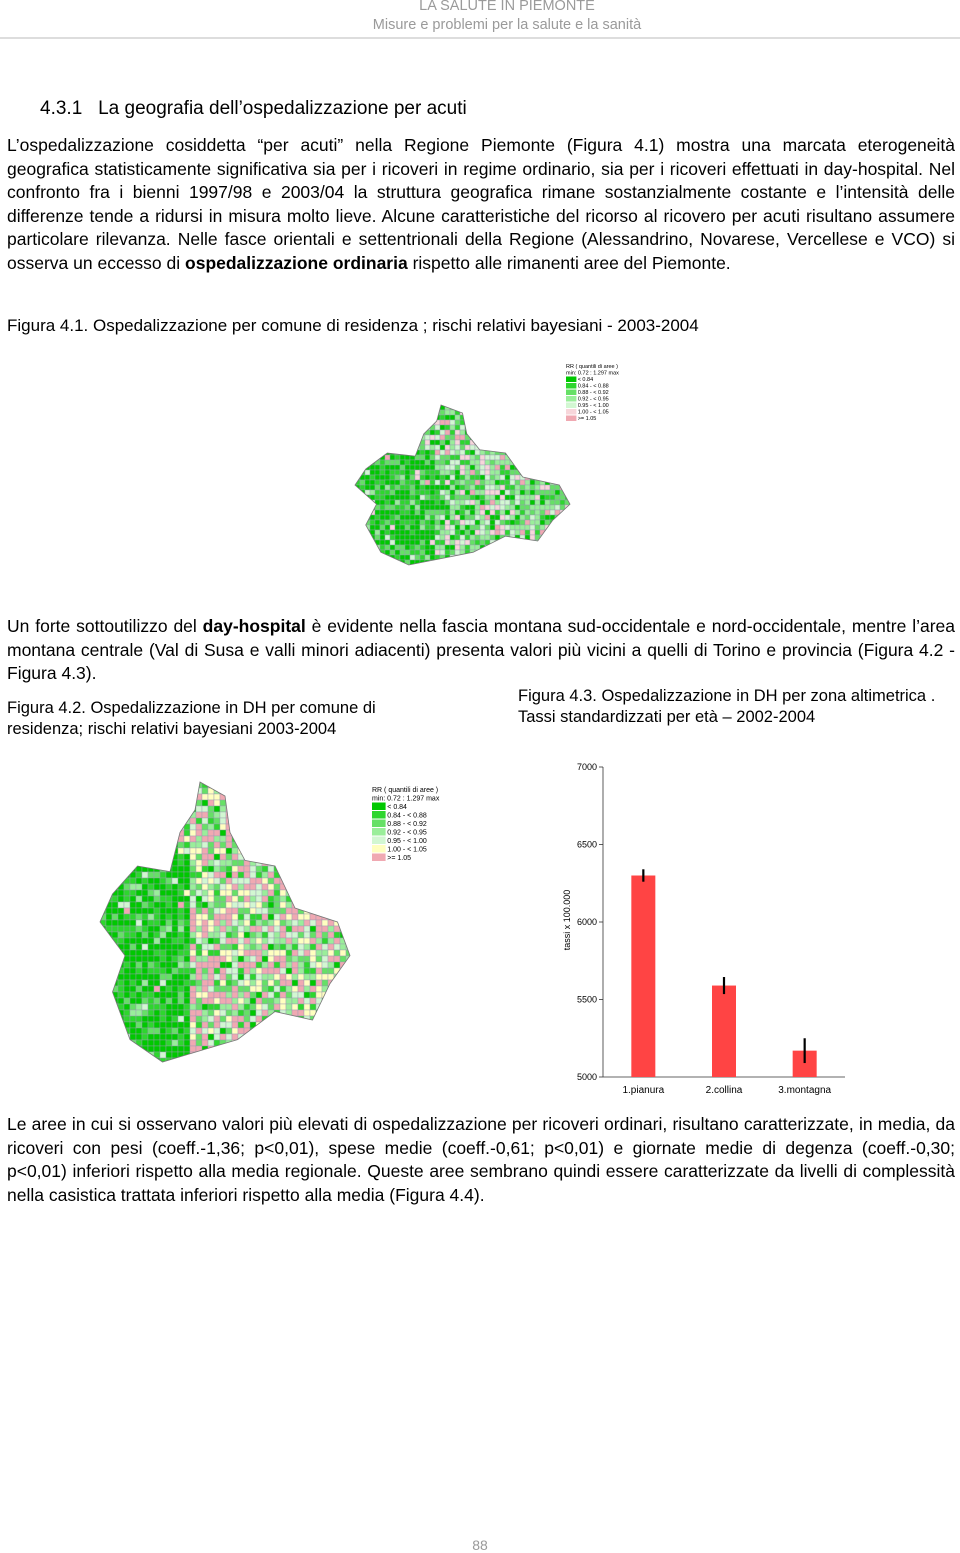 The width and height of the screenshot is (960, 1553). What do you see at coordinates (593, 400) in the screenshot?
I see `legend-label: 0.92 - < 0.95` at bounding box center [593, 400].